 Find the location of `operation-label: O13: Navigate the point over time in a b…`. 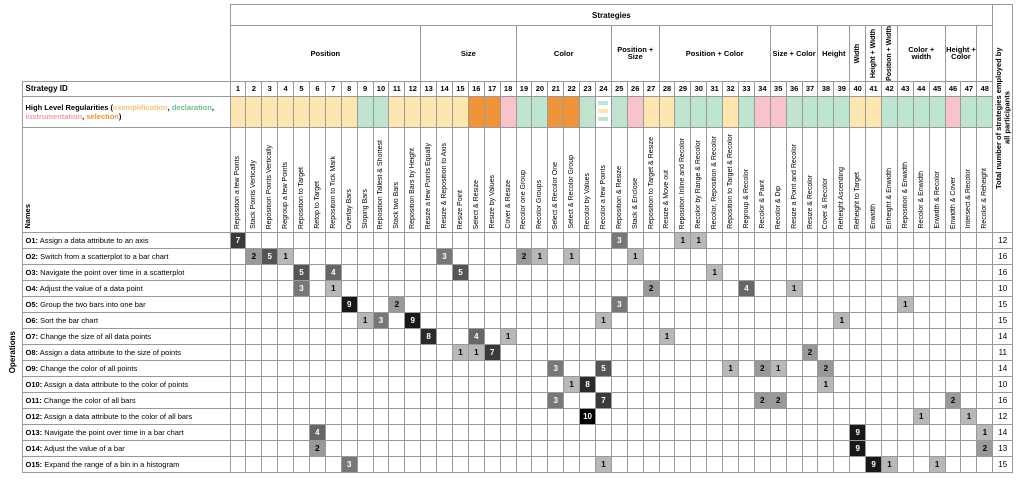

operation-label: O13: Navigate the point over time in a b… is located at coordinates (126, 432).